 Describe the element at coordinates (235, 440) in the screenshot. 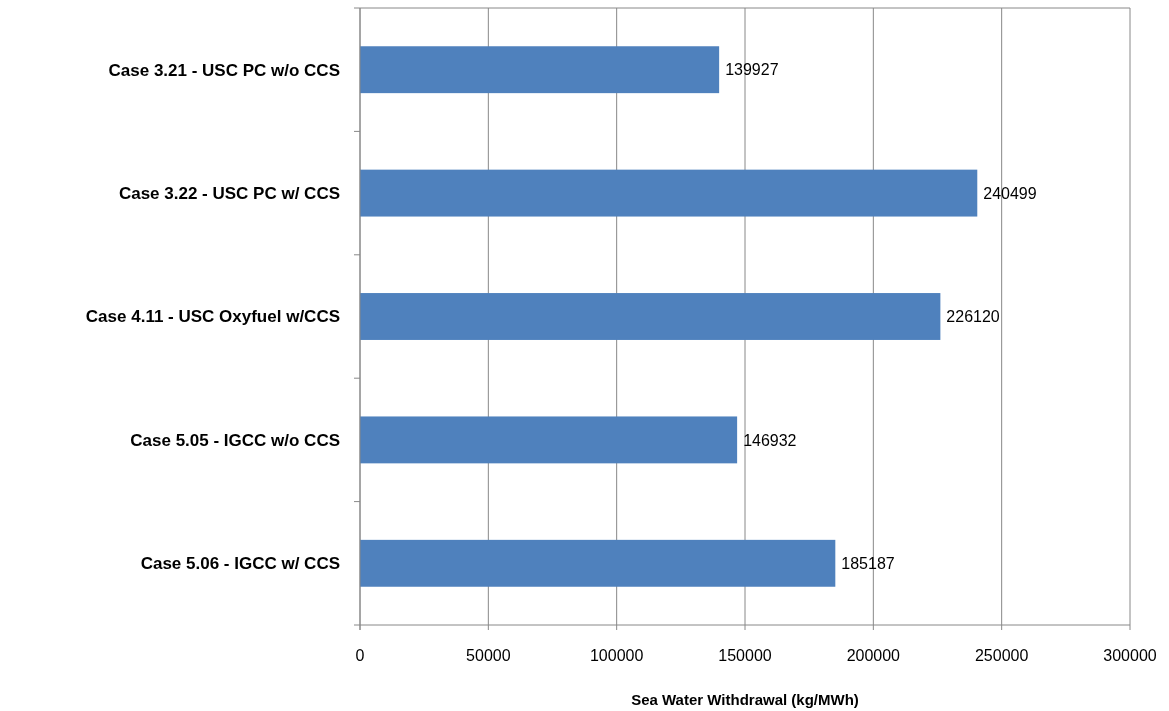

I see `y-tick-label: Case 5.05 - IGCC w/o CCS` at that location.